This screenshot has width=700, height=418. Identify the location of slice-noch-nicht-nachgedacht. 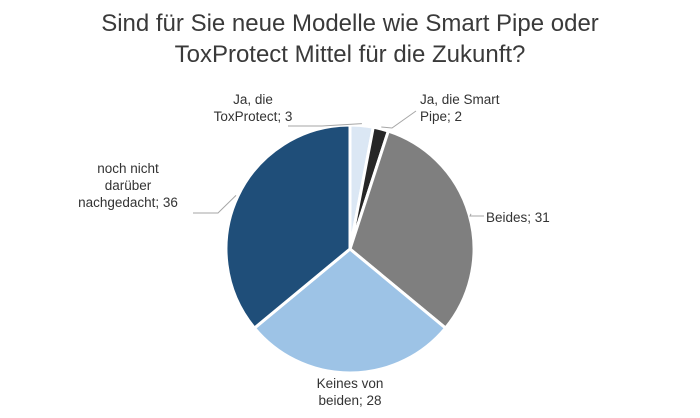
(288, 226).